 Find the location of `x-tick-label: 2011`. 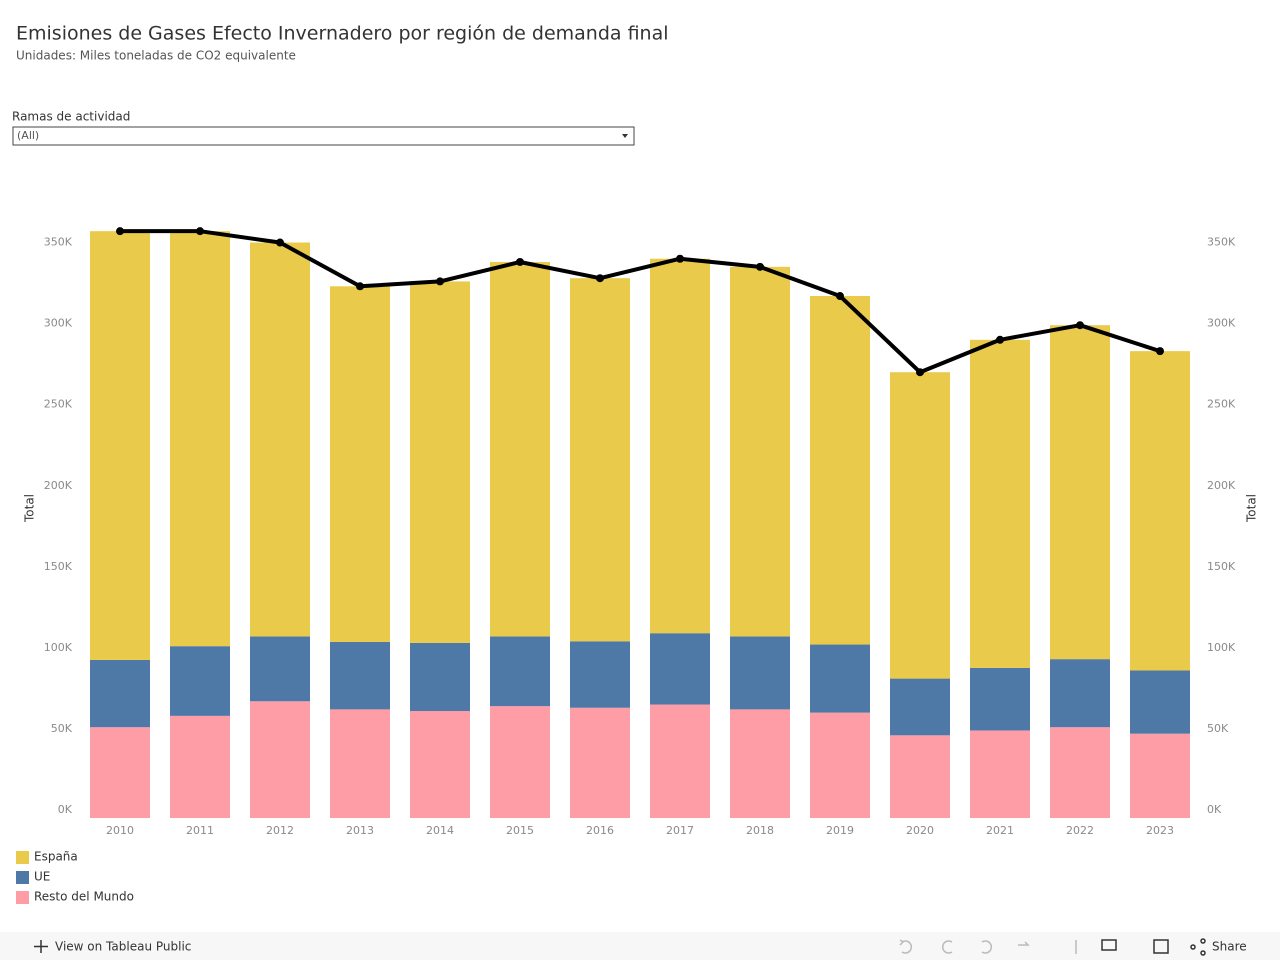

x-tick-label: 2011 is located at coordinates (200, 830).